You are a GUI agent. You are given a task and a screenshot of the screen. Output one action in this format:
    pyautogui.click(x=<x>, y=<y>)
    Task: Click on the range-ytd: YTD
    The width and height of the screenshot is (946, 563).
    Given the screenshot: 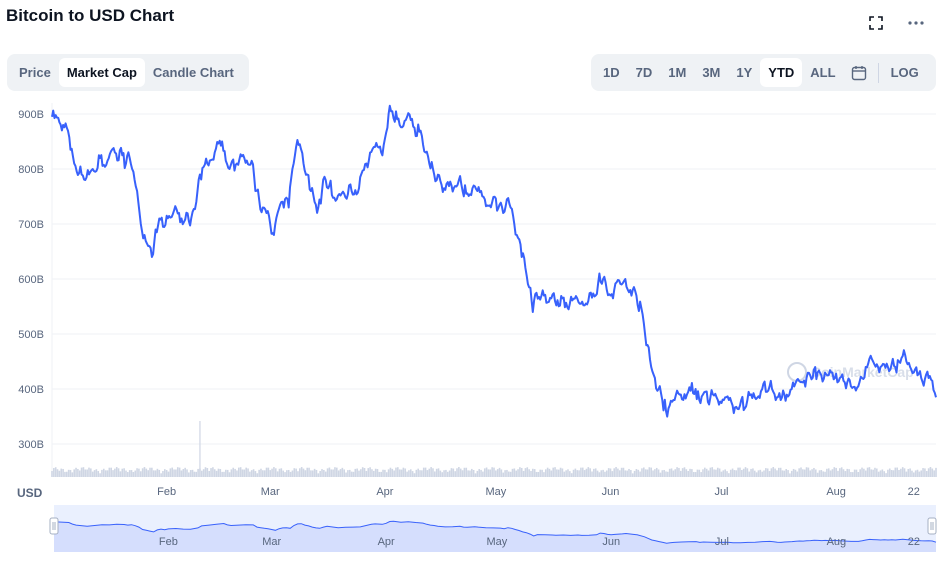 What is the action you would take?
    pyautogui.click(x=781, y=72)
    